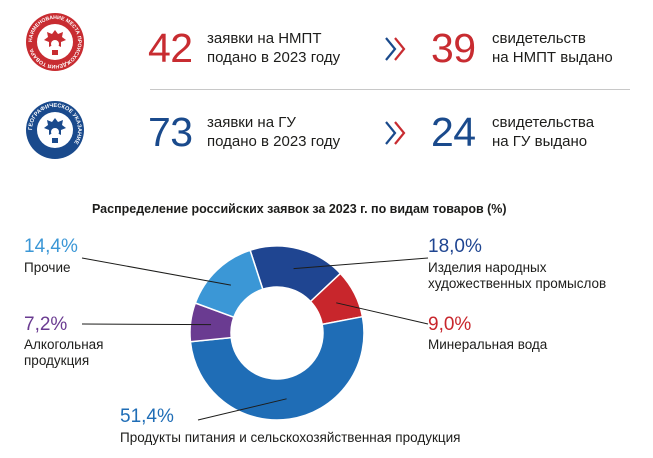  What do you see at coordinates (47, 267) in the screenshot?
I see `slice-category-label: Прочие` at bounding box center [47, 267].